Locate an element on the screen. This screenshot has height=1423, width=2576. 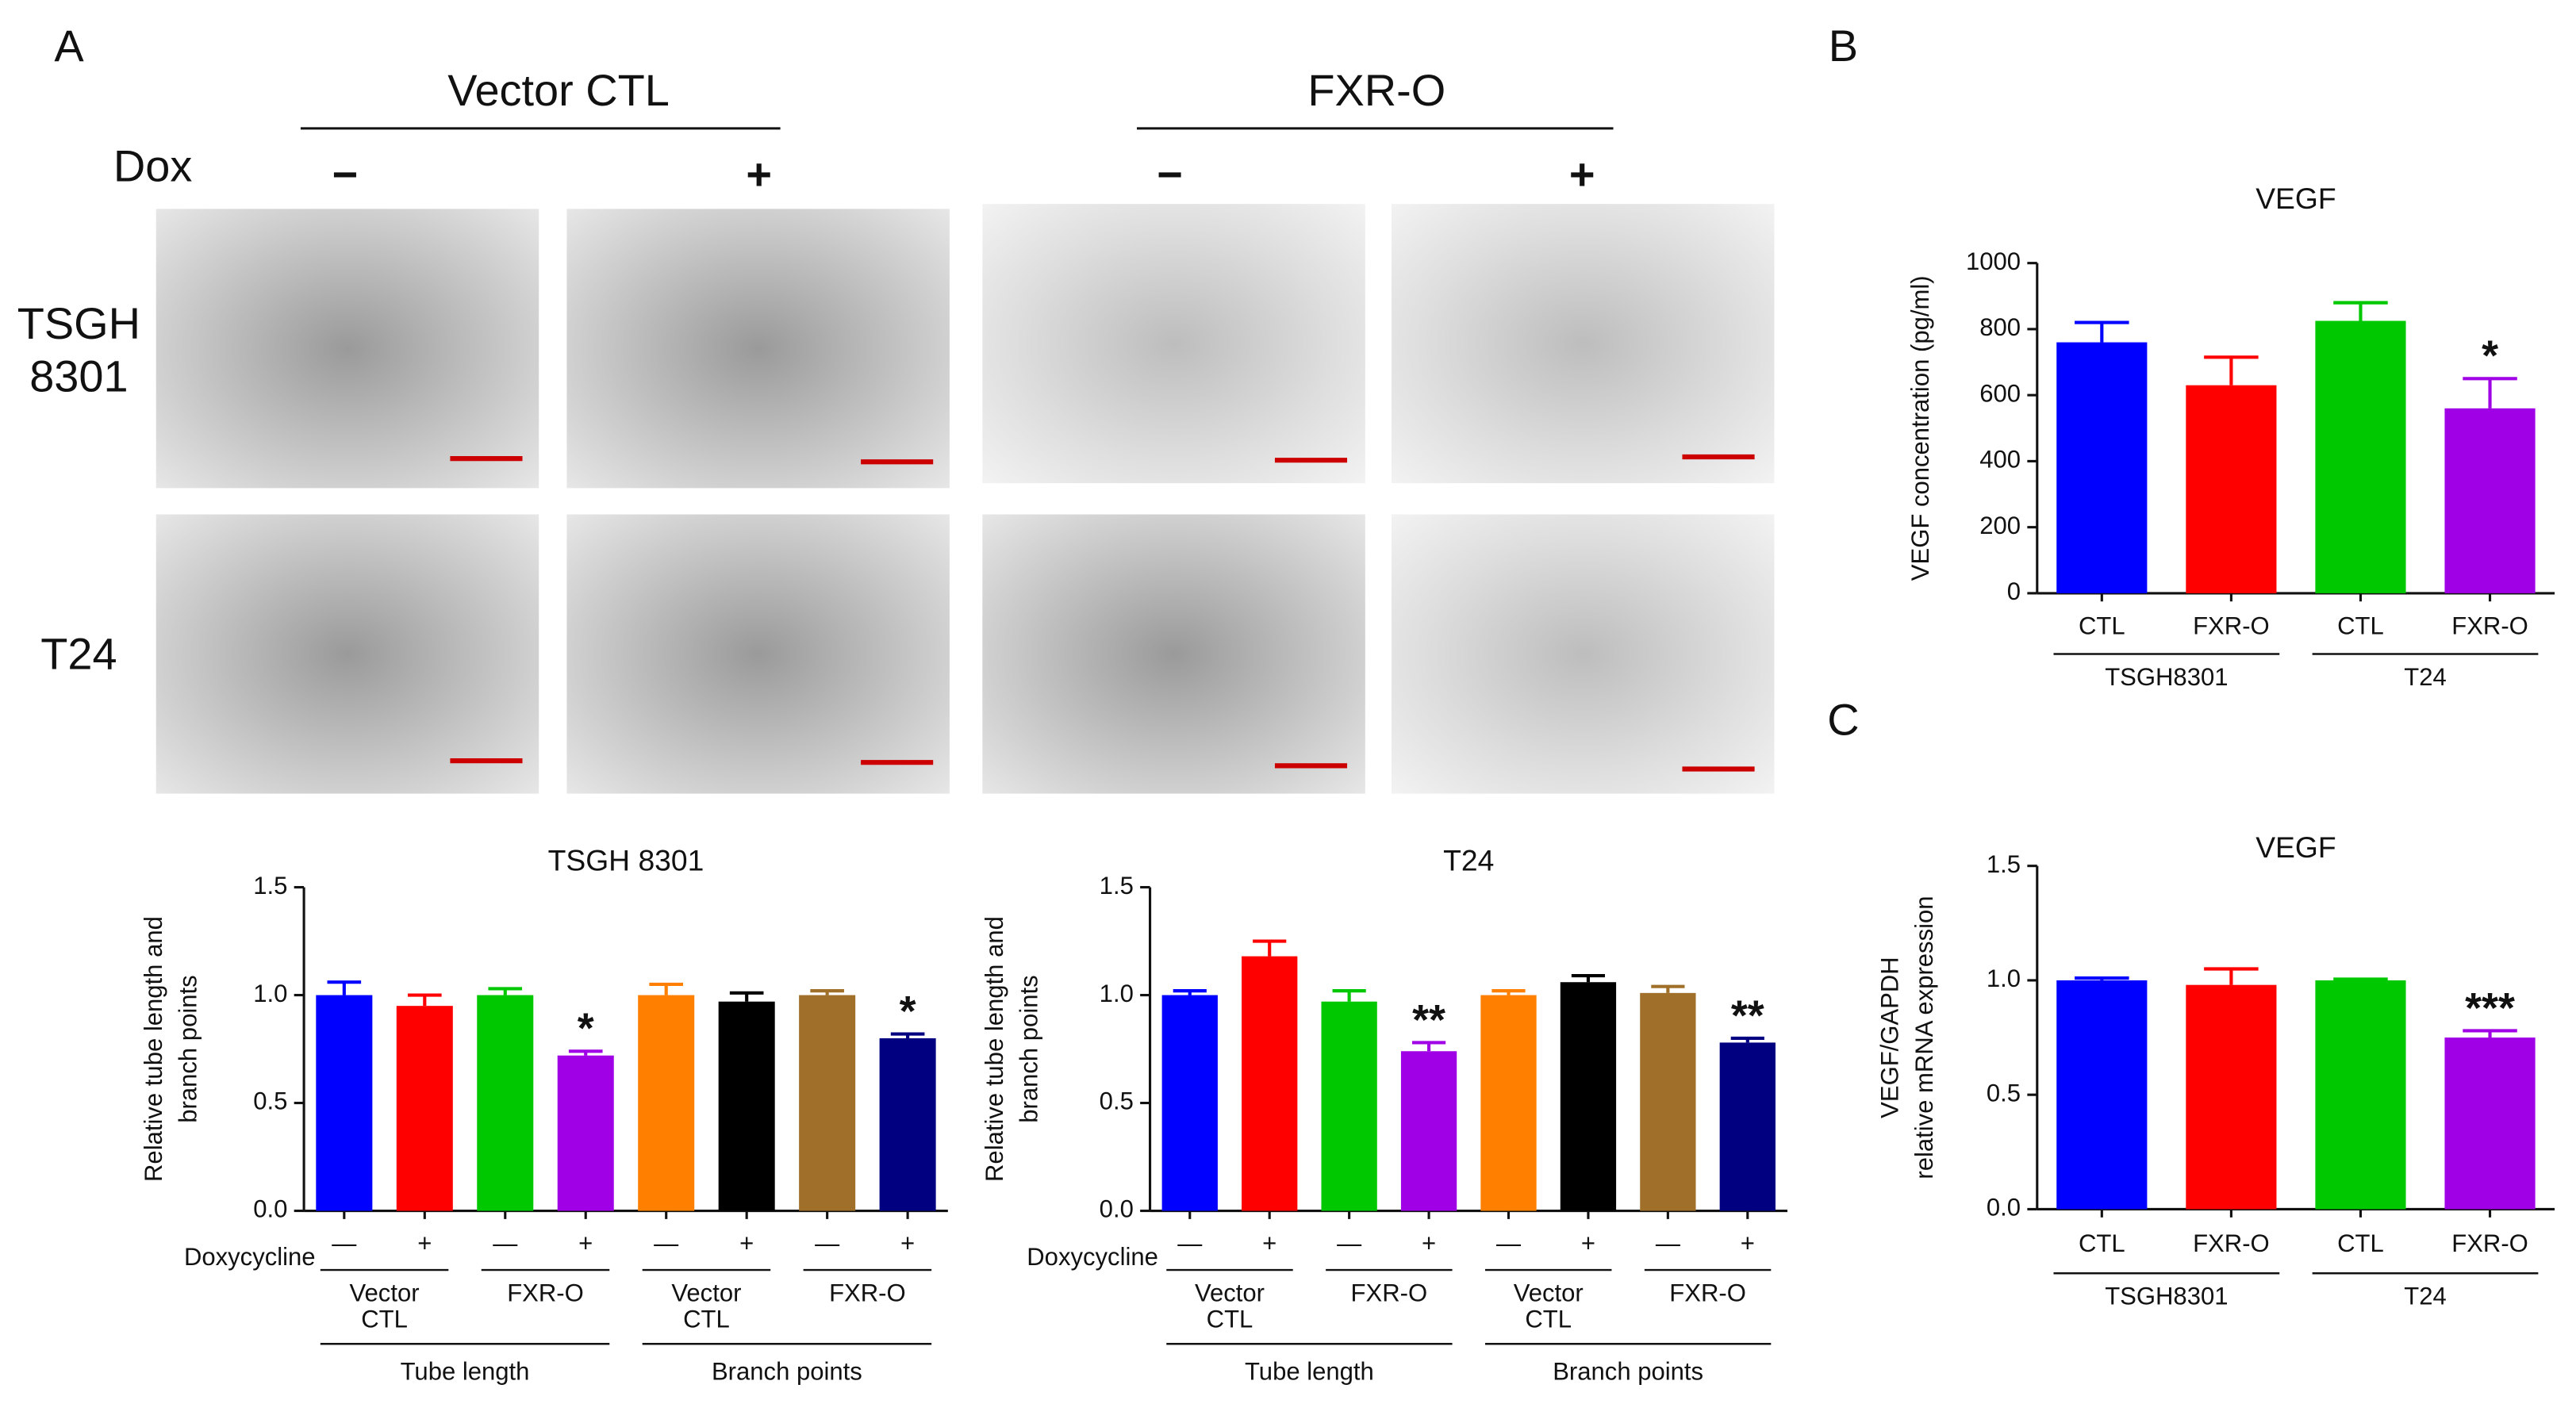
condition-label: FXR-O is located at coordinates (1376, 90).